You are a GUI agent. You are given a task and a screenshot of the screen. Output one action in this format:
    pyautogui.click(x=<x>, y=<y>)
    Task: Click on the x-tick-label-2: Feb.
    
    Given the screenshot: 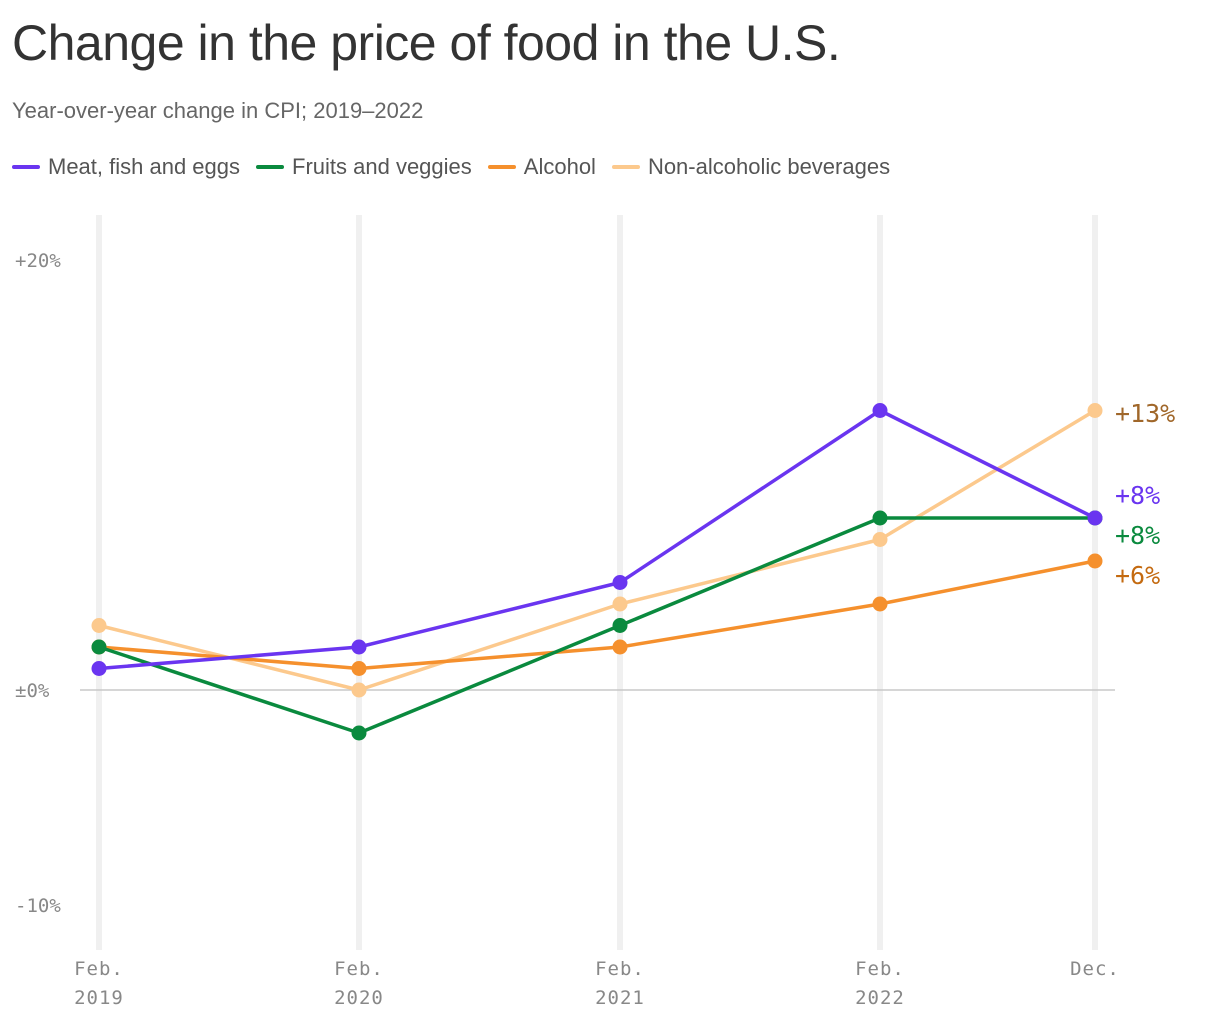 What is the action you would take?
    pyautogui.click(x=620, y=969)
    